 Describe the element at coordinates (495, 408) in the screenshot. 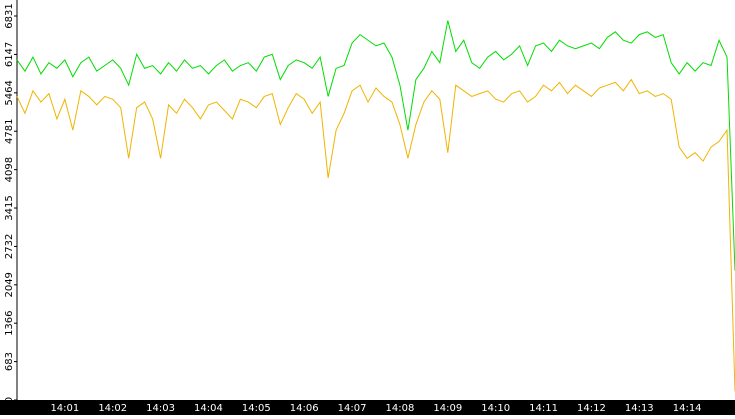

I see `x-tick-label: 14:10` at that location.